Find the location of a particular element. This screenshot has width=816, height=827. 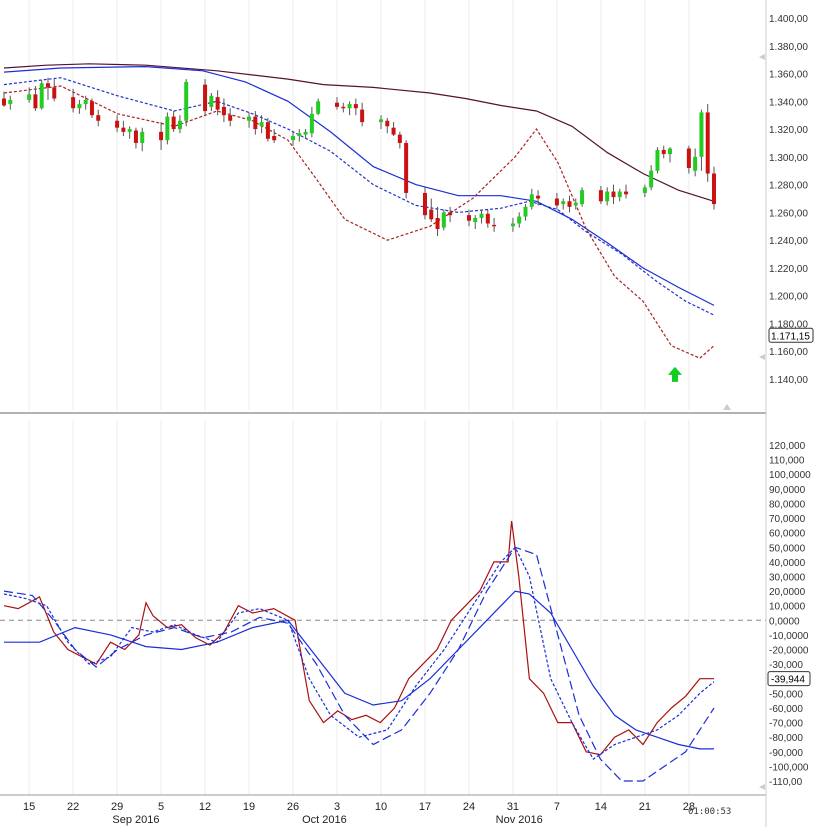

month-tick-label: Oct 2016 is located at coordinates (324, 820).